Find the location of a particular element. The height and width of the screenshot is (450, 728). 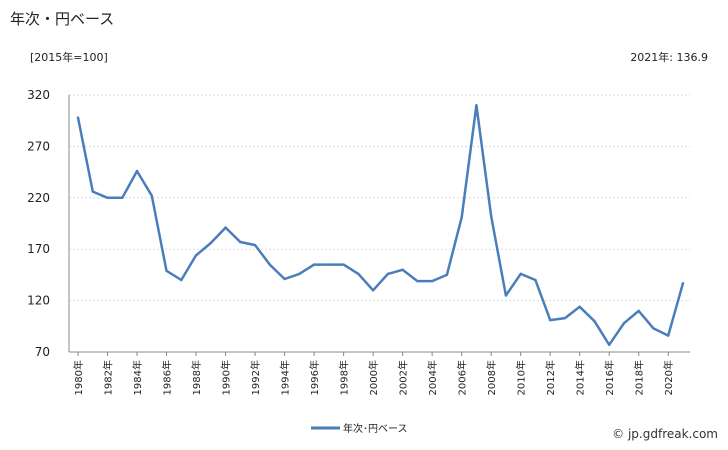

x-tick-label: 2018年 is located at coordinates (639, 377).